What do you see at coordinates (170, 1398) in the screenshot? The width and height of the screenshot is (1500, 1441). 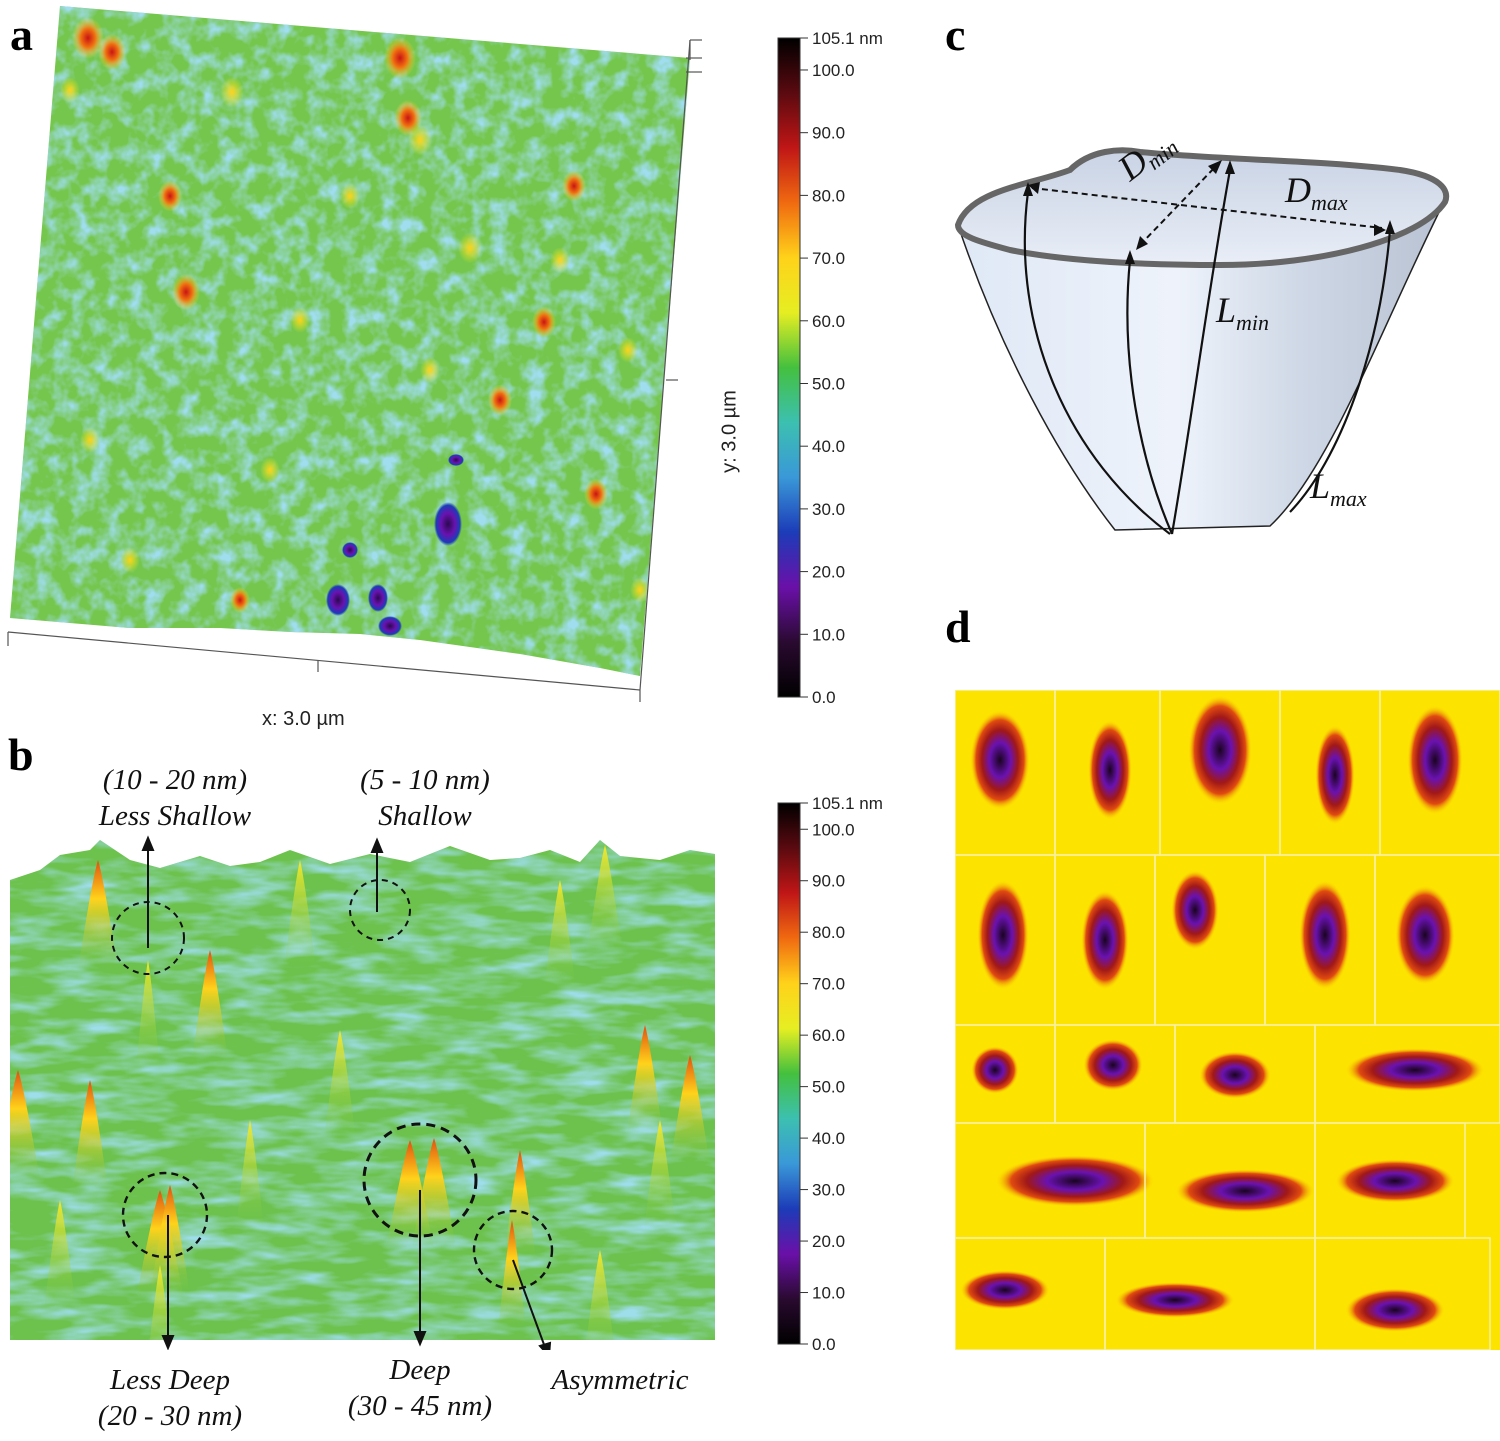 I see `annotation-less-deep: Less Deep (20 - 30 nm)` at bounding box center [170, 1398].